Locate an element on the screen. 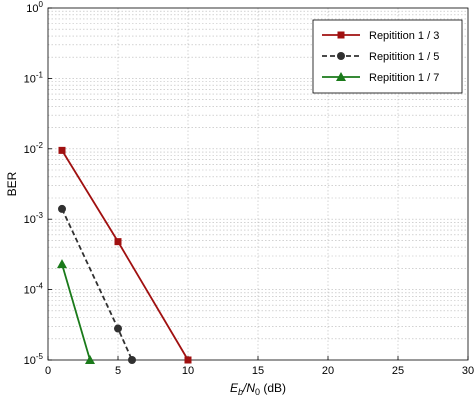 This screenshot has height=400, width=474. x-axis: 0 5 10 15 20 25 30 is located at coordinates (259, 366).